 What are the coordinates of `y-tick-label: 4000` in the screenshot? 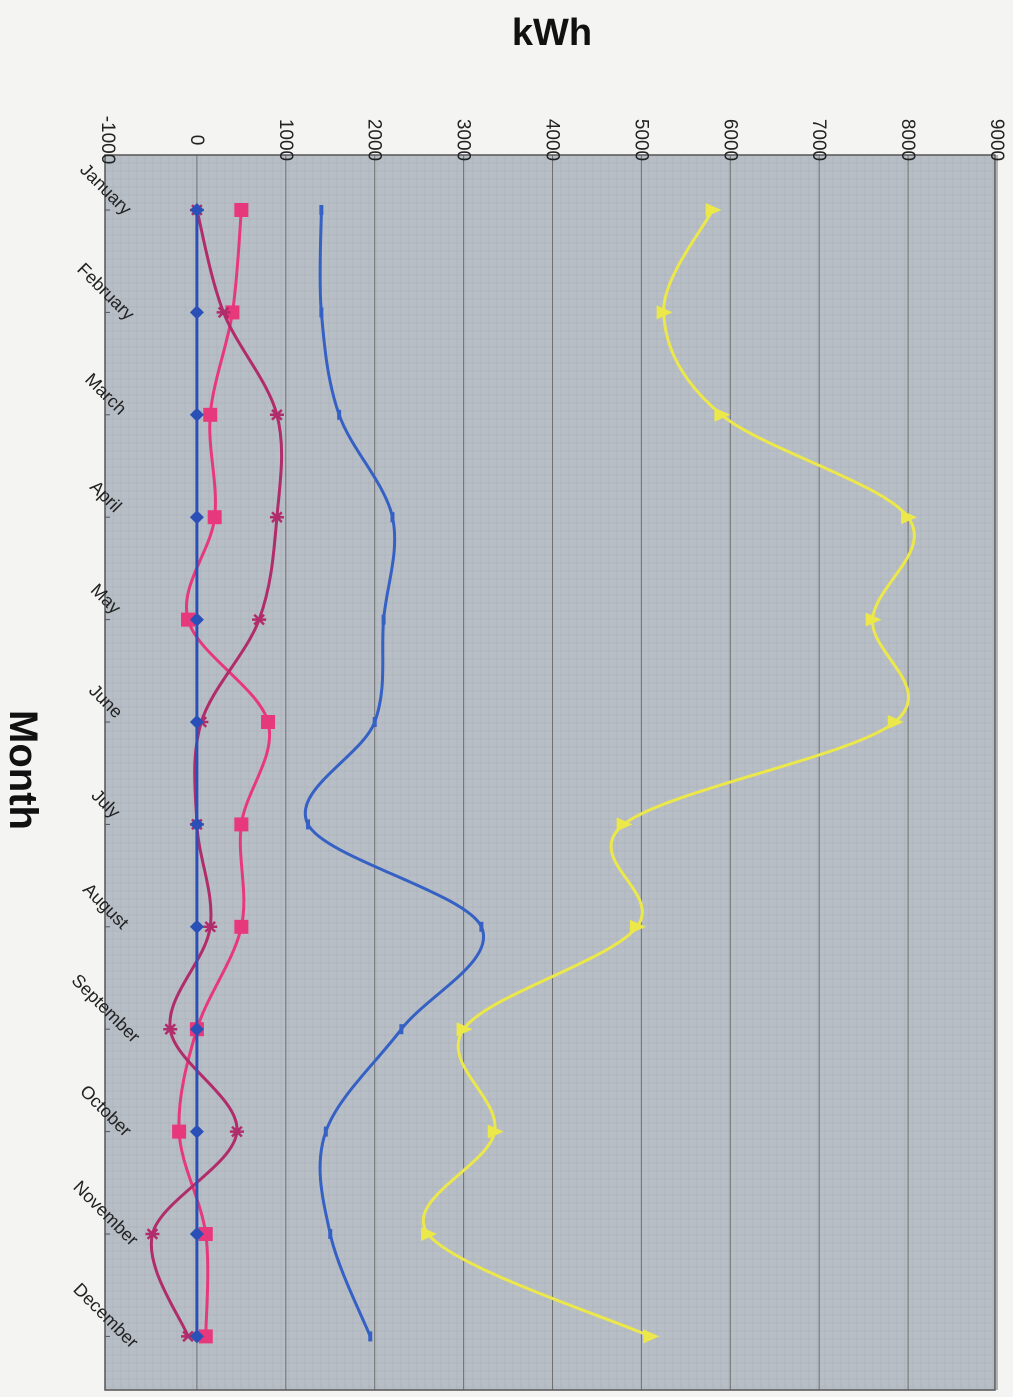 It's located at (552, 140).